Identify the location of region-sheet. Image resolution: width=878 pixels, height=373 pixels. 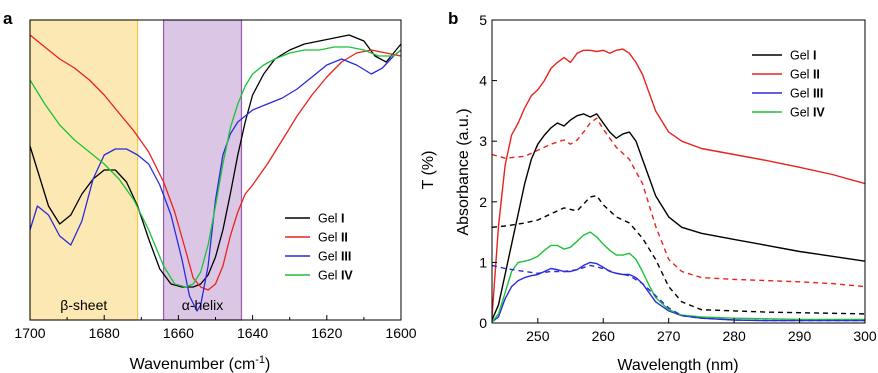
(84, 170).